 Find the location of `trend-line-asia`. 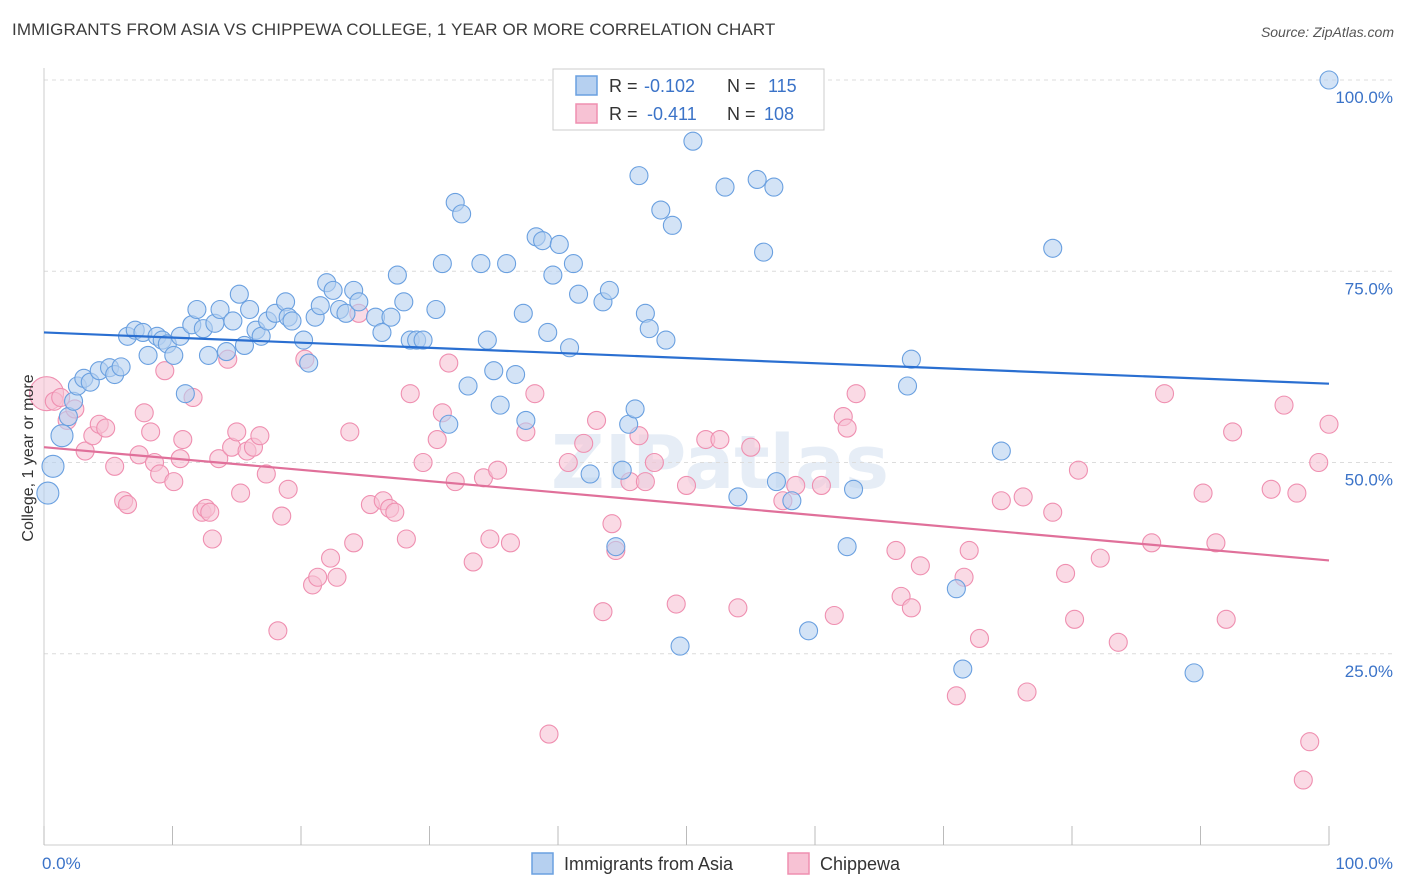

trend-line-asia is located at coordinates (686, 358).